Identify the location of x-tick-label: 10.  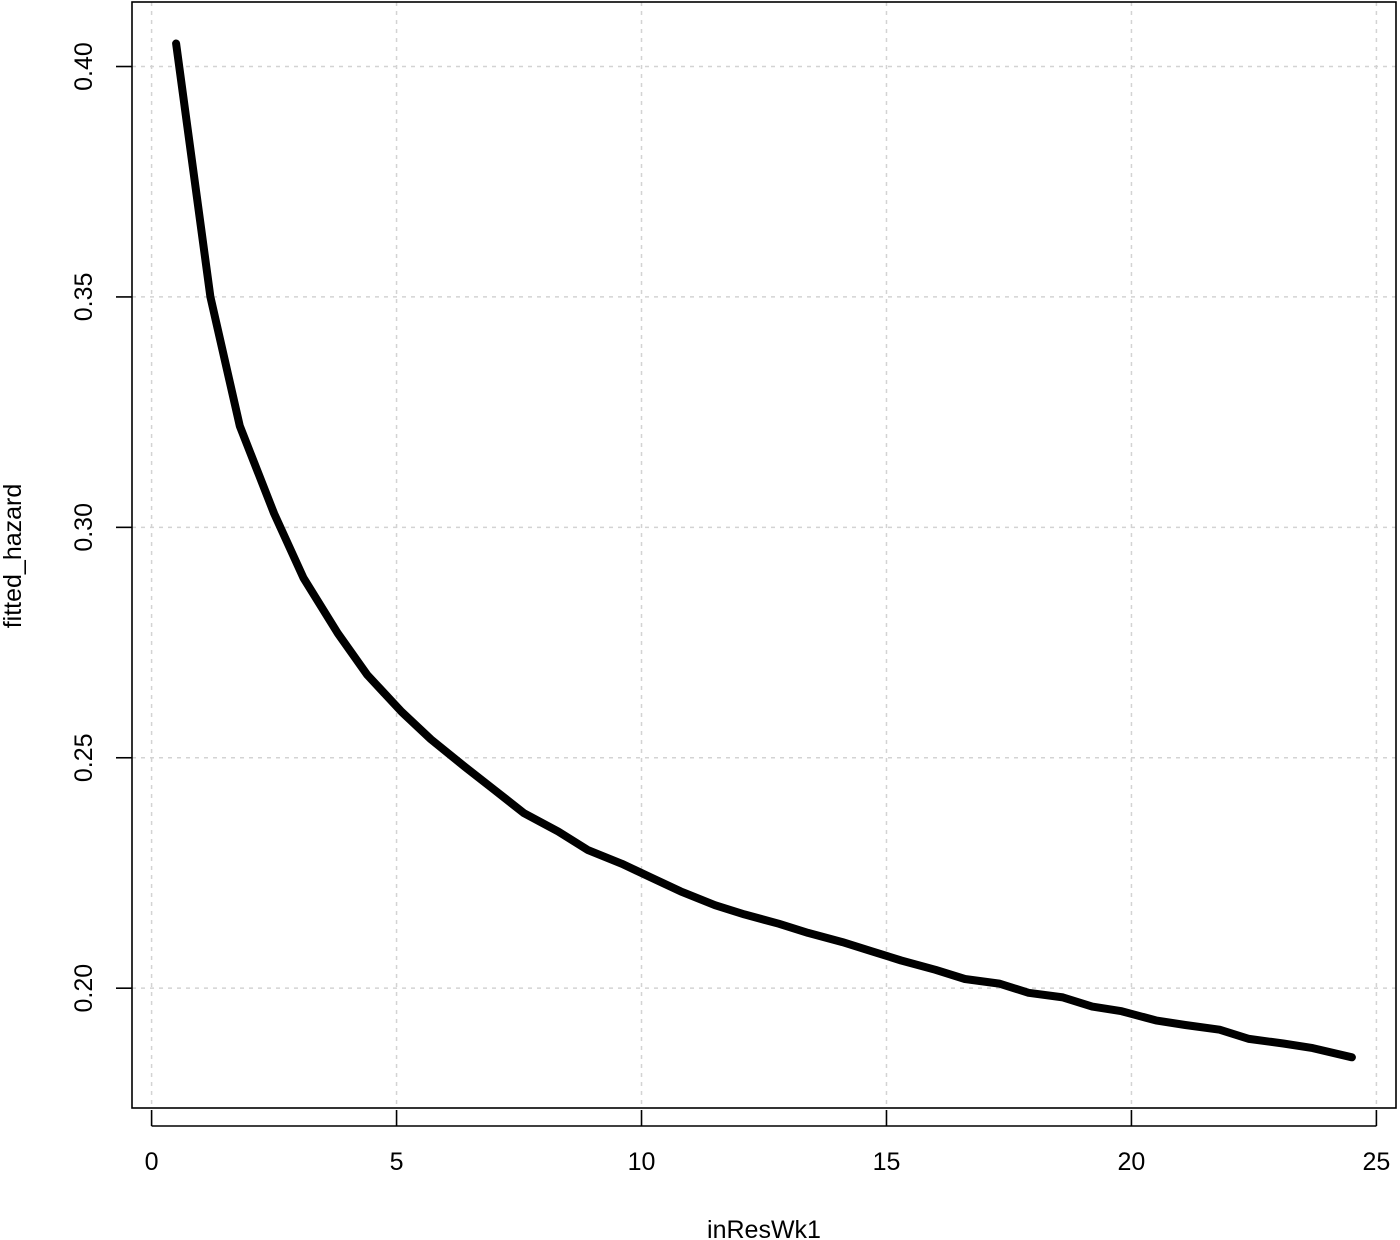
(642, 1162).